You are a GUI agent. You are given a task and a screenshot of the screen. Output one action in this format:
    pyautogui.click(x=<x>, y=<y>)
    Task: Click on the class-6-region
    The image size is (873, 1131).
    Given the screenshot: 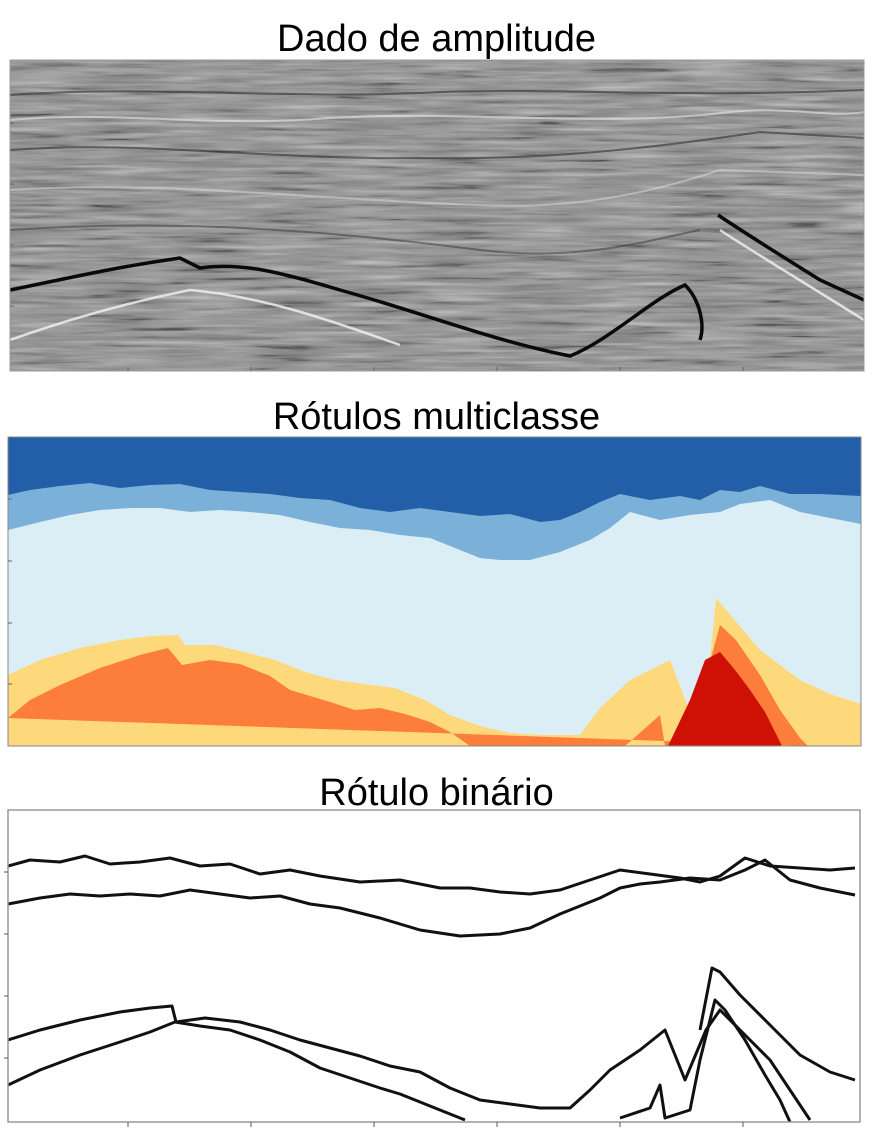 What is the action you would take?
    pyautogui.click(x=725, y=699)
    